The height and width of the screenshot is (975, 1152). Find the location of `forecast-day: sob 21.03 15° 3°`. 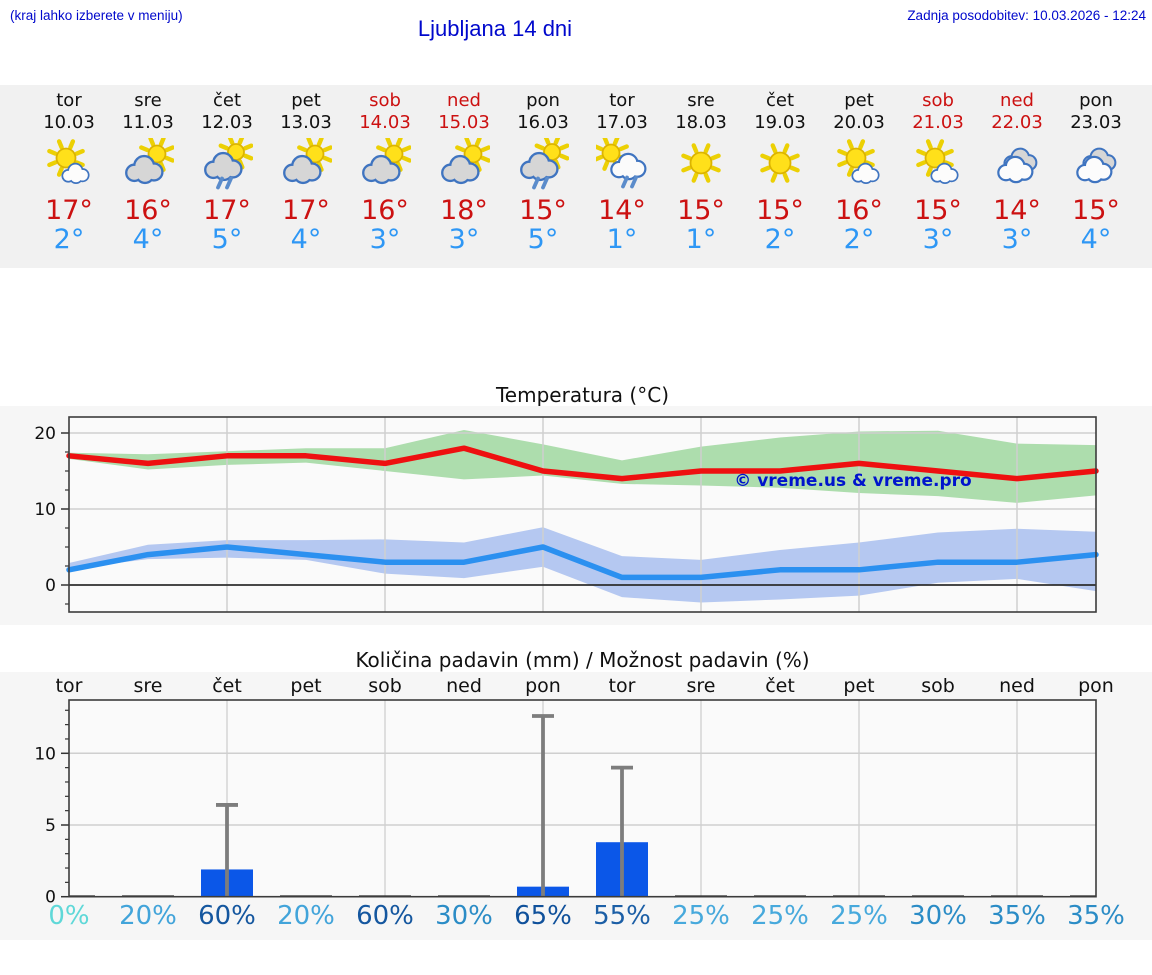

forecast-day: sob 21.03 15° 3° is located at coordinates (938, 176).